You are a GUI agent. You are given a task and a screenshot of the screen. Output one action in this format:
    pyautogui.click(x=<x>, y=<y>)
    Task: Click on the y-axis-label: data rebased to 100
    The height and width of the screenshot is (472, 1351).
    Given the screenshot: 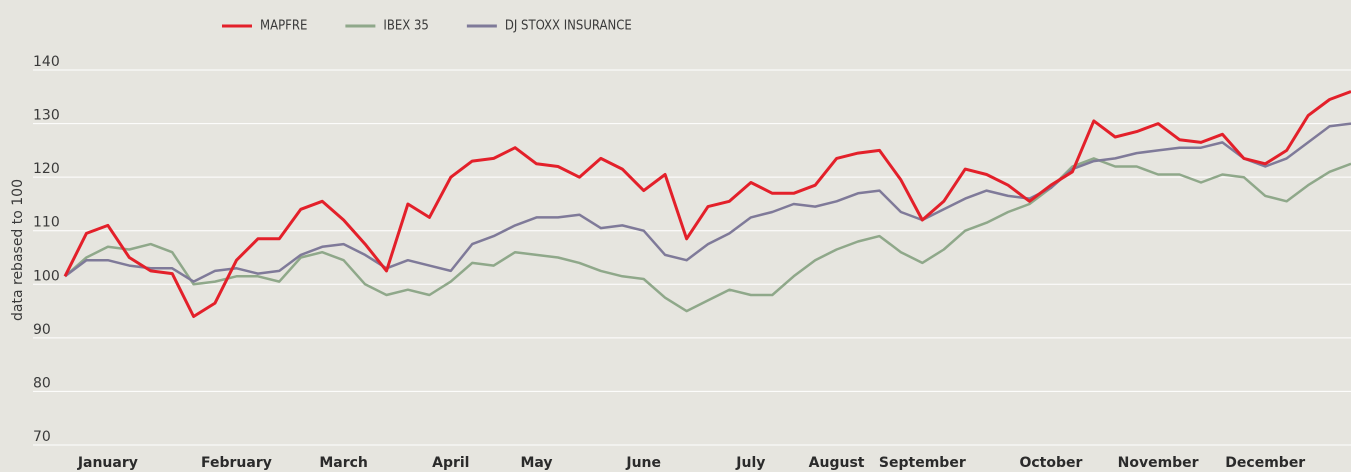 What is the action you would take?
    pyautogui.click(x=18, y=250)
    